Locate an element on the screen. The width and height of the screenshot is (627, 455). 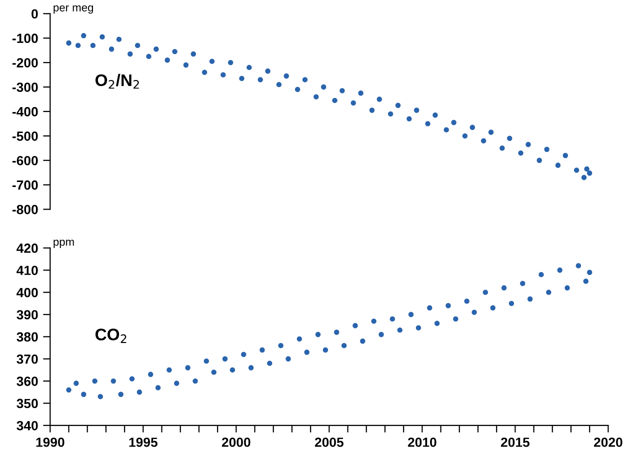
x-tick-label: 1995 is located at coordinates (143, 442).